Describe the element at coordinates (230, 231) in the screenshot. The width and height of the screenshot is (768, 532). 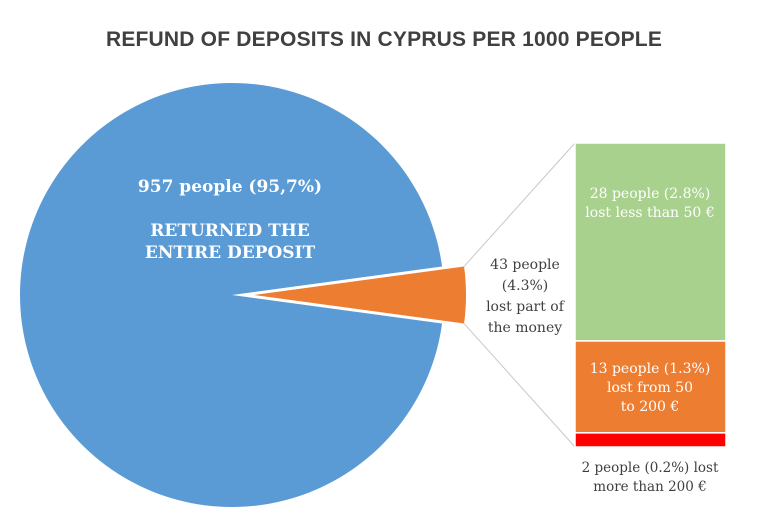
I see `slice-label-returned-line1: RETURNED THE` at that location.